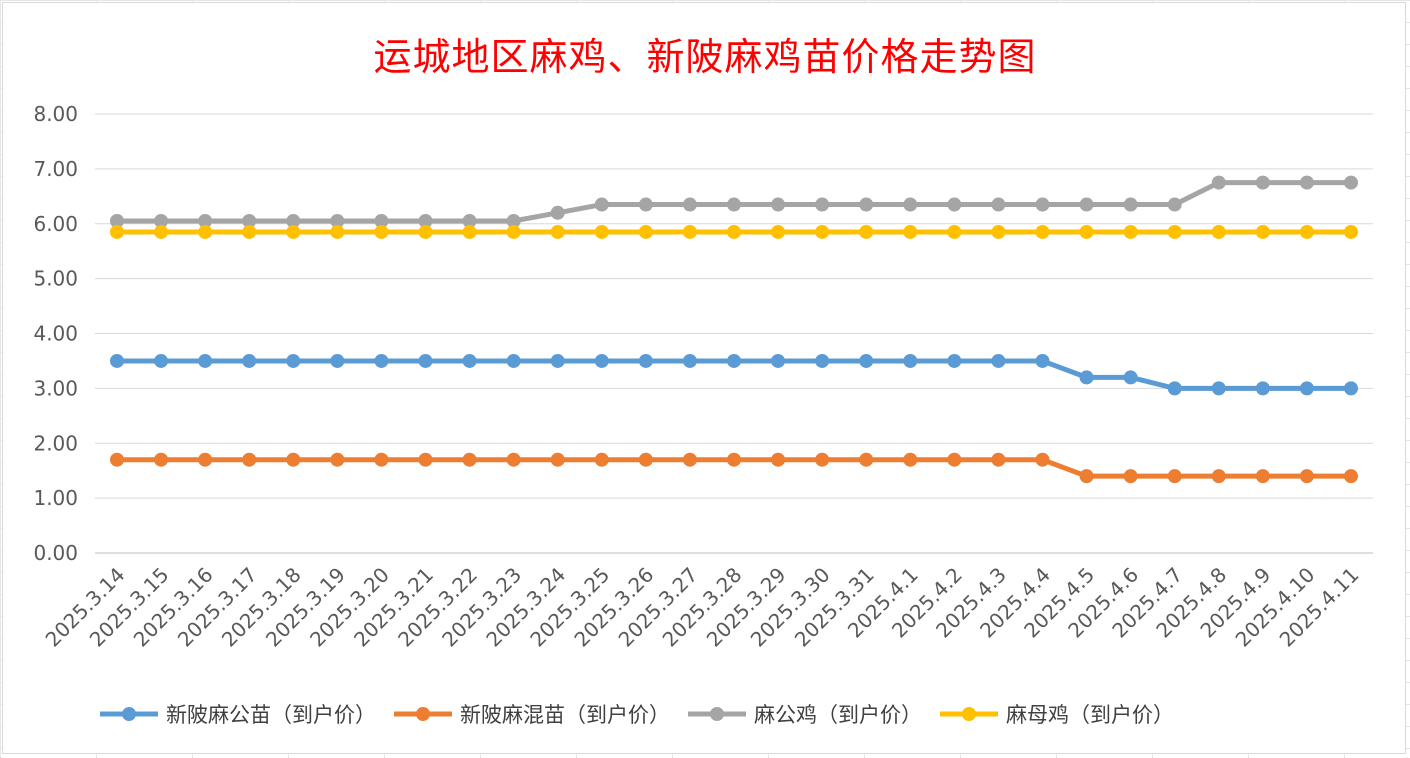  I want to click on y-tick-label: 4.00, so click(55, 334).